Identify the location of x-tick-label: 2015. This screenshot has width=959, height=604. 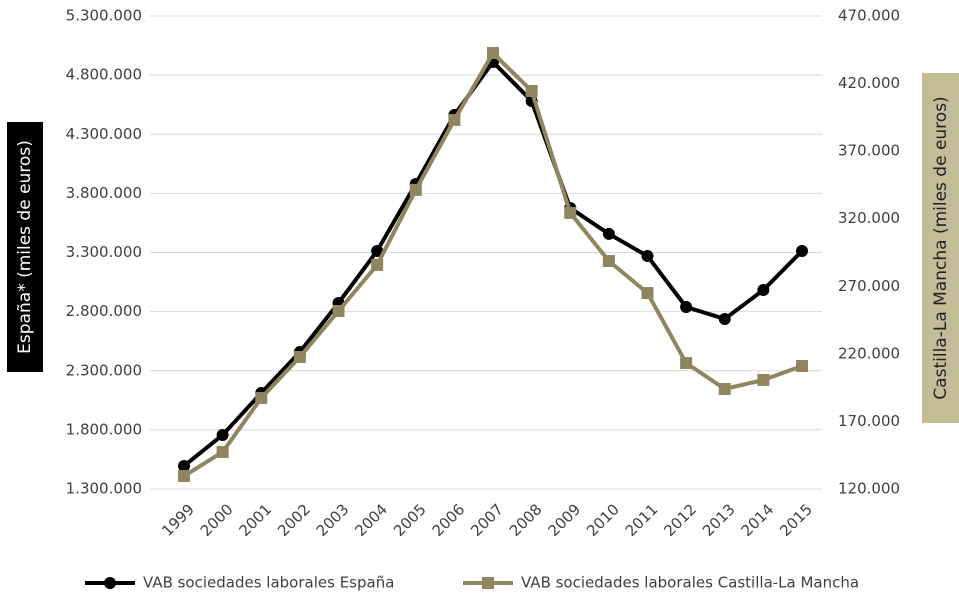
(796, 520).